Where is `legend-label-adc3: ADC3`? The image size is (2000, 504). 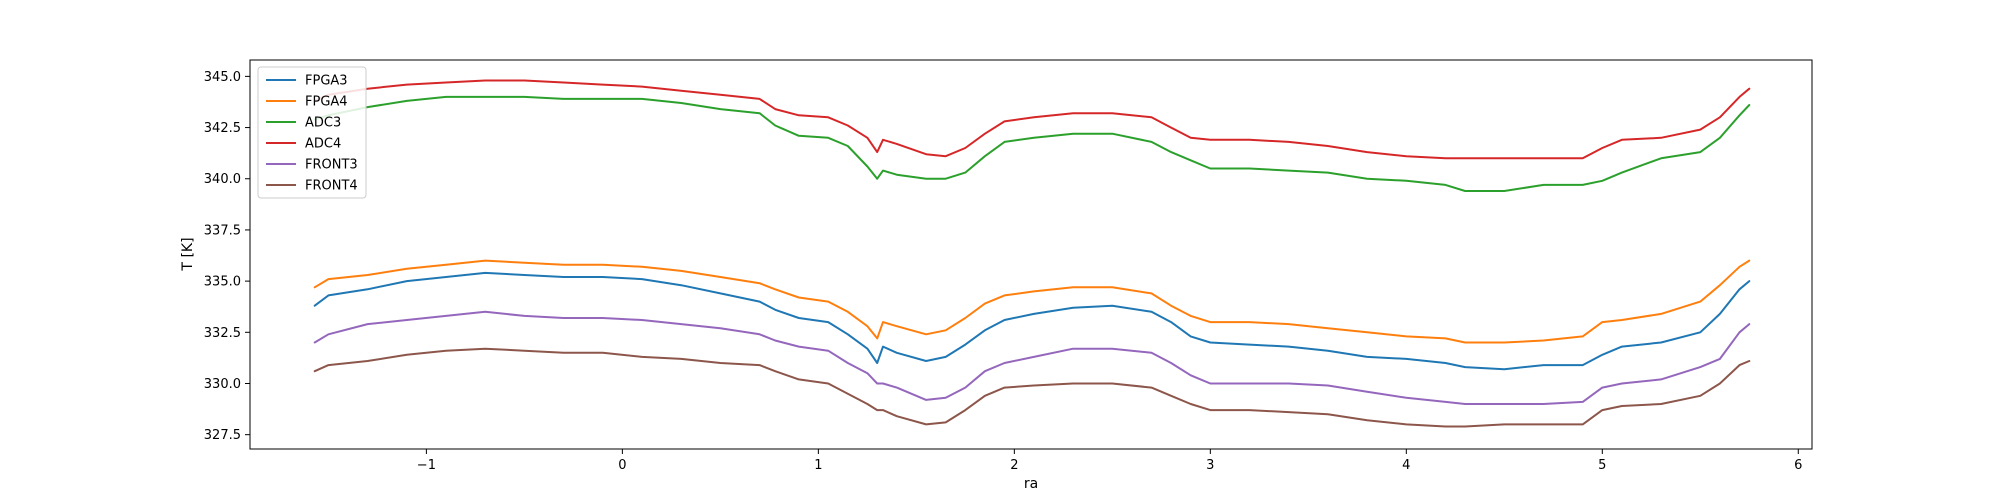
legend-label-adc3: ADC3 is located at coordinates (323, 123).